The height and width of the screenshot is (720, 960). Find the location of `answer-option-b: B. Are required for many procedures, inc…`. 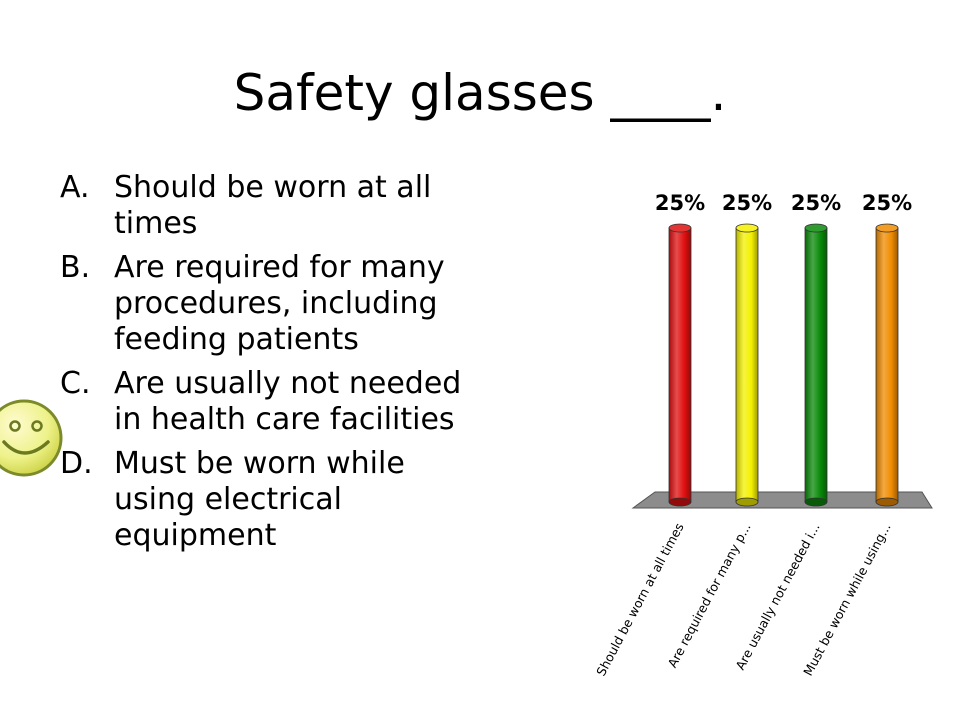

answer-option-b: B. Are required for many procedures, inc… is located at coordinates (270, 304).